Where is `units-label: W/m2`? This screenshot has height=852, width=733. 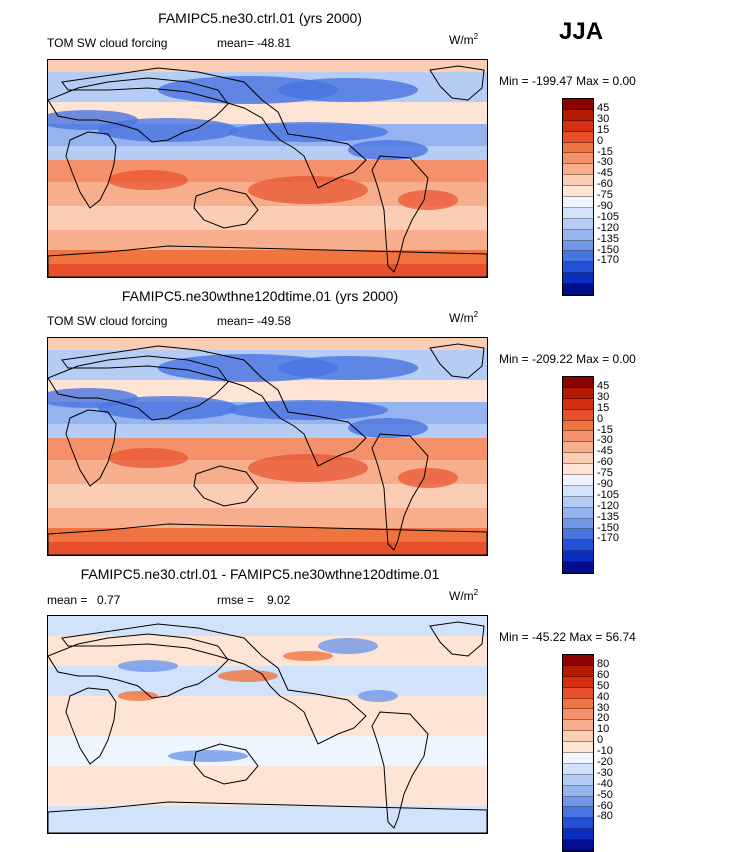 units-label: W/m2 is located at coordinates (464, 595).